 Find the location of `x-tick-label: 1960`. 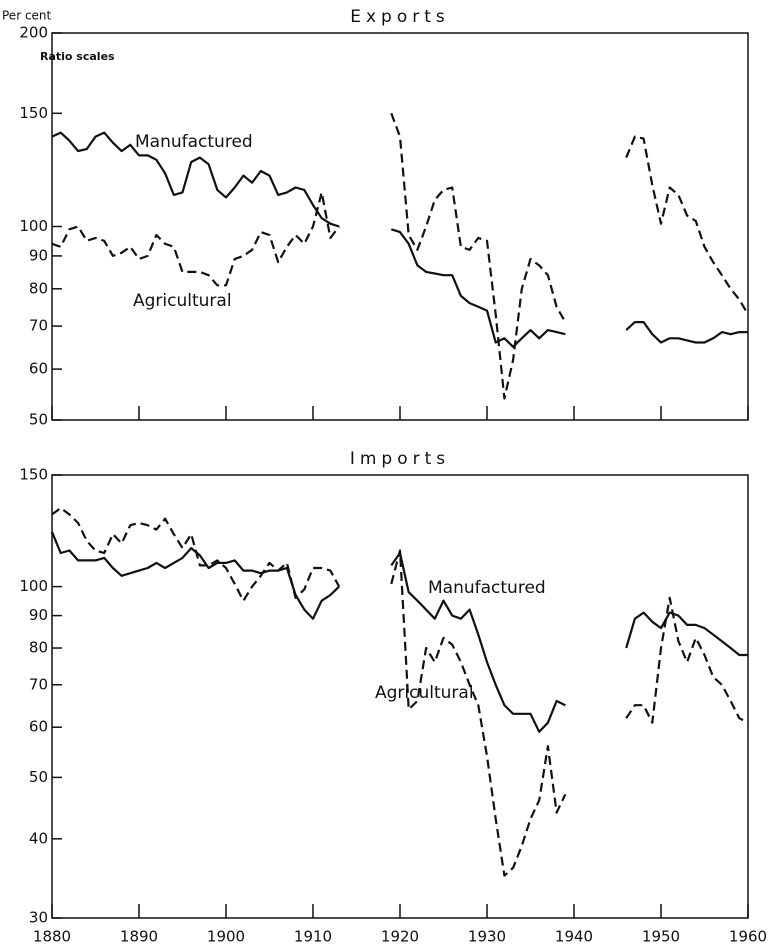

x-tick-label: 1960 is located at coordinates (748, 937).